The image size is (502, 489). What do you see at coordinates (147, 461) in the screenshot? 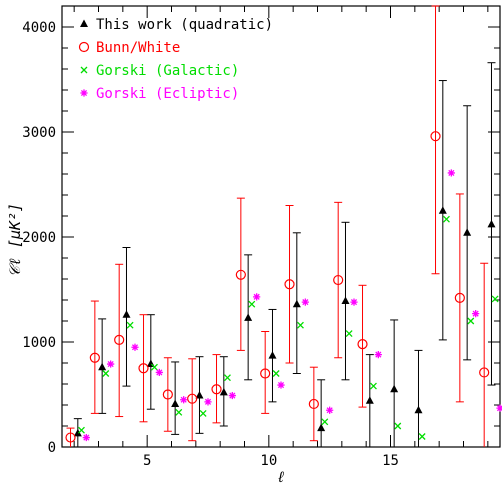
I see `x-tick-label: 5` at bounding box center [147, 461].